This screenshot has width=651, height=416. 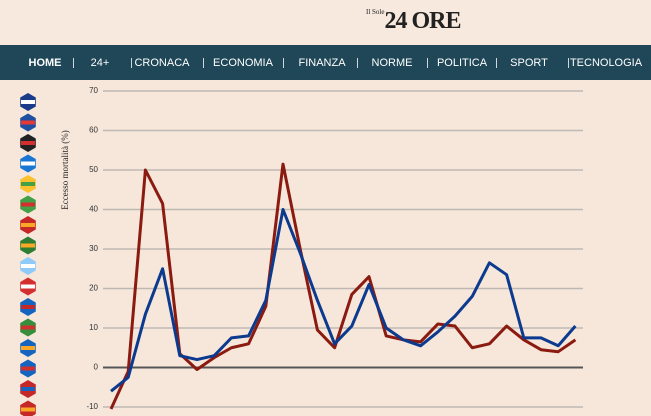 What do you see at coordinates (243, 63) in the screenshot?
I see `nav-item: ECONOMIA` at bounding box center [243, 63].